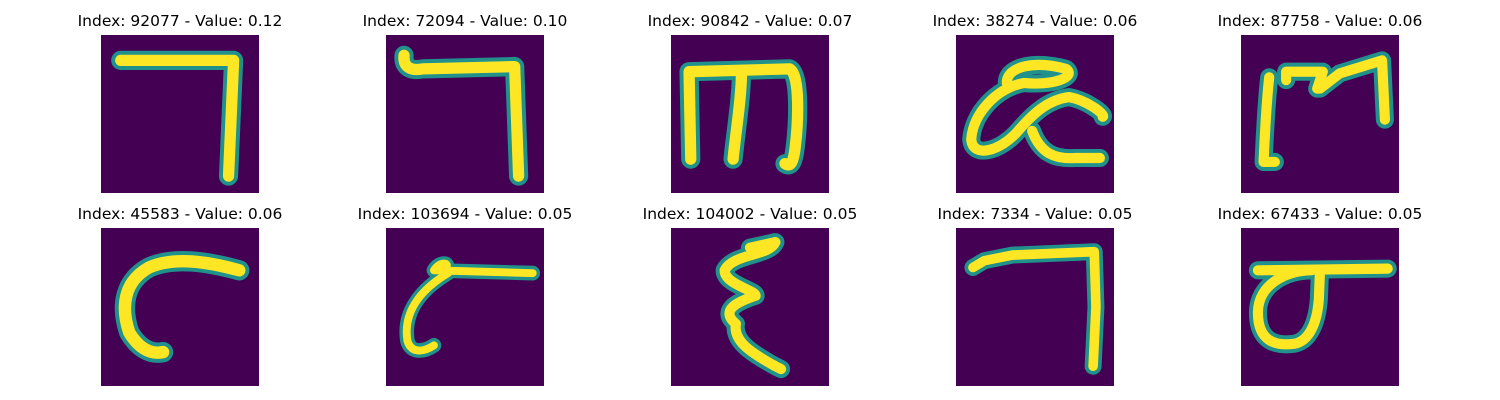  I want to click on panel-title: Index: 67433 - Value: 0.05, so click(1320, 214).